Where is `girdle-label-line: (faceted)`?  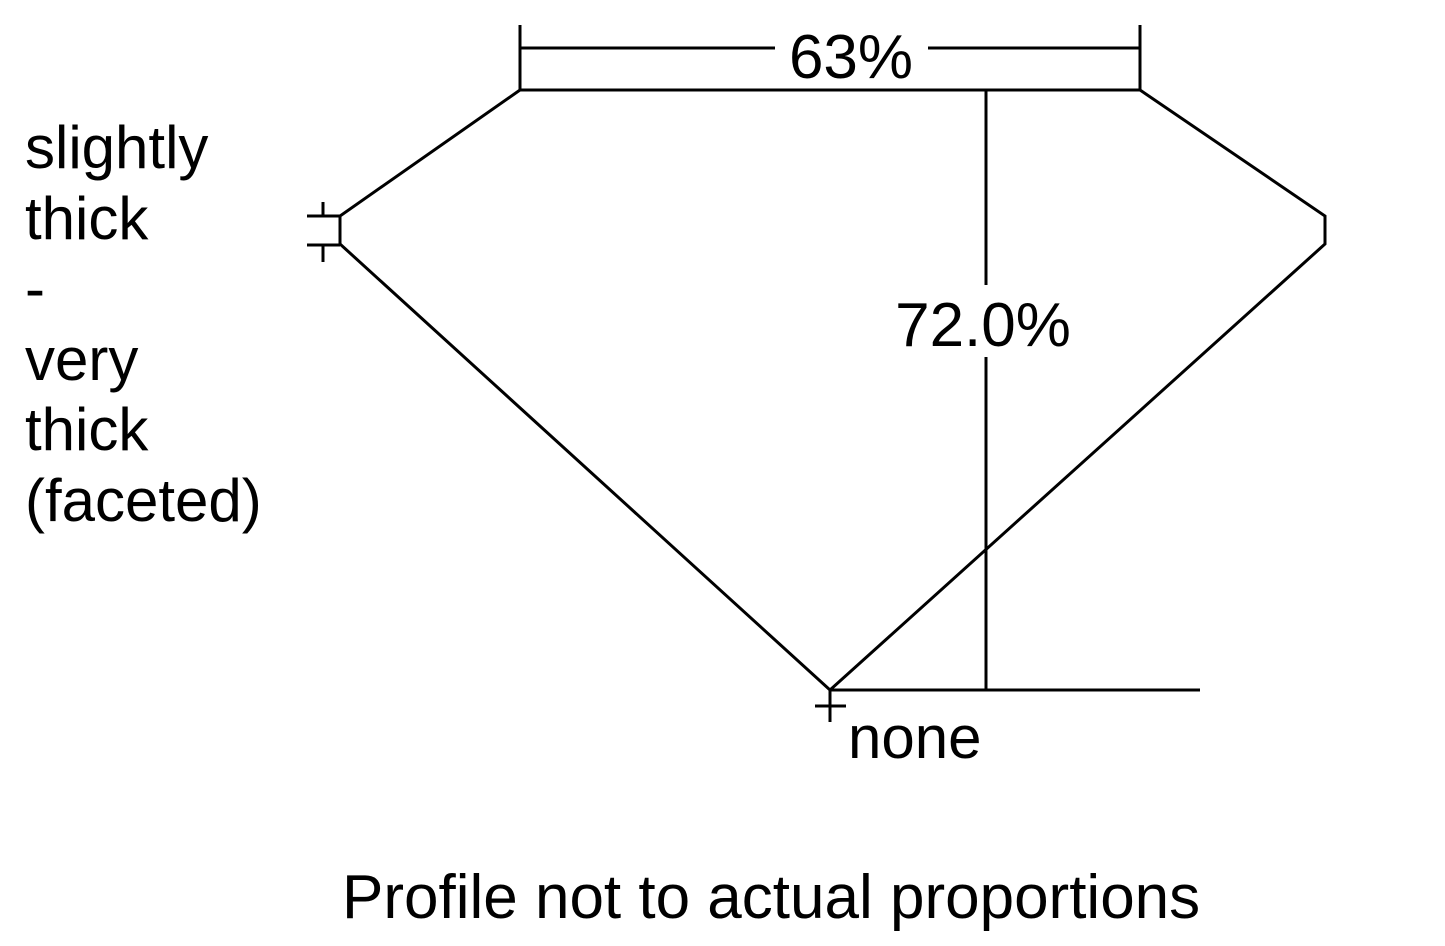
girdle-label-line: (faceted) is located at coordinates (143, 500).